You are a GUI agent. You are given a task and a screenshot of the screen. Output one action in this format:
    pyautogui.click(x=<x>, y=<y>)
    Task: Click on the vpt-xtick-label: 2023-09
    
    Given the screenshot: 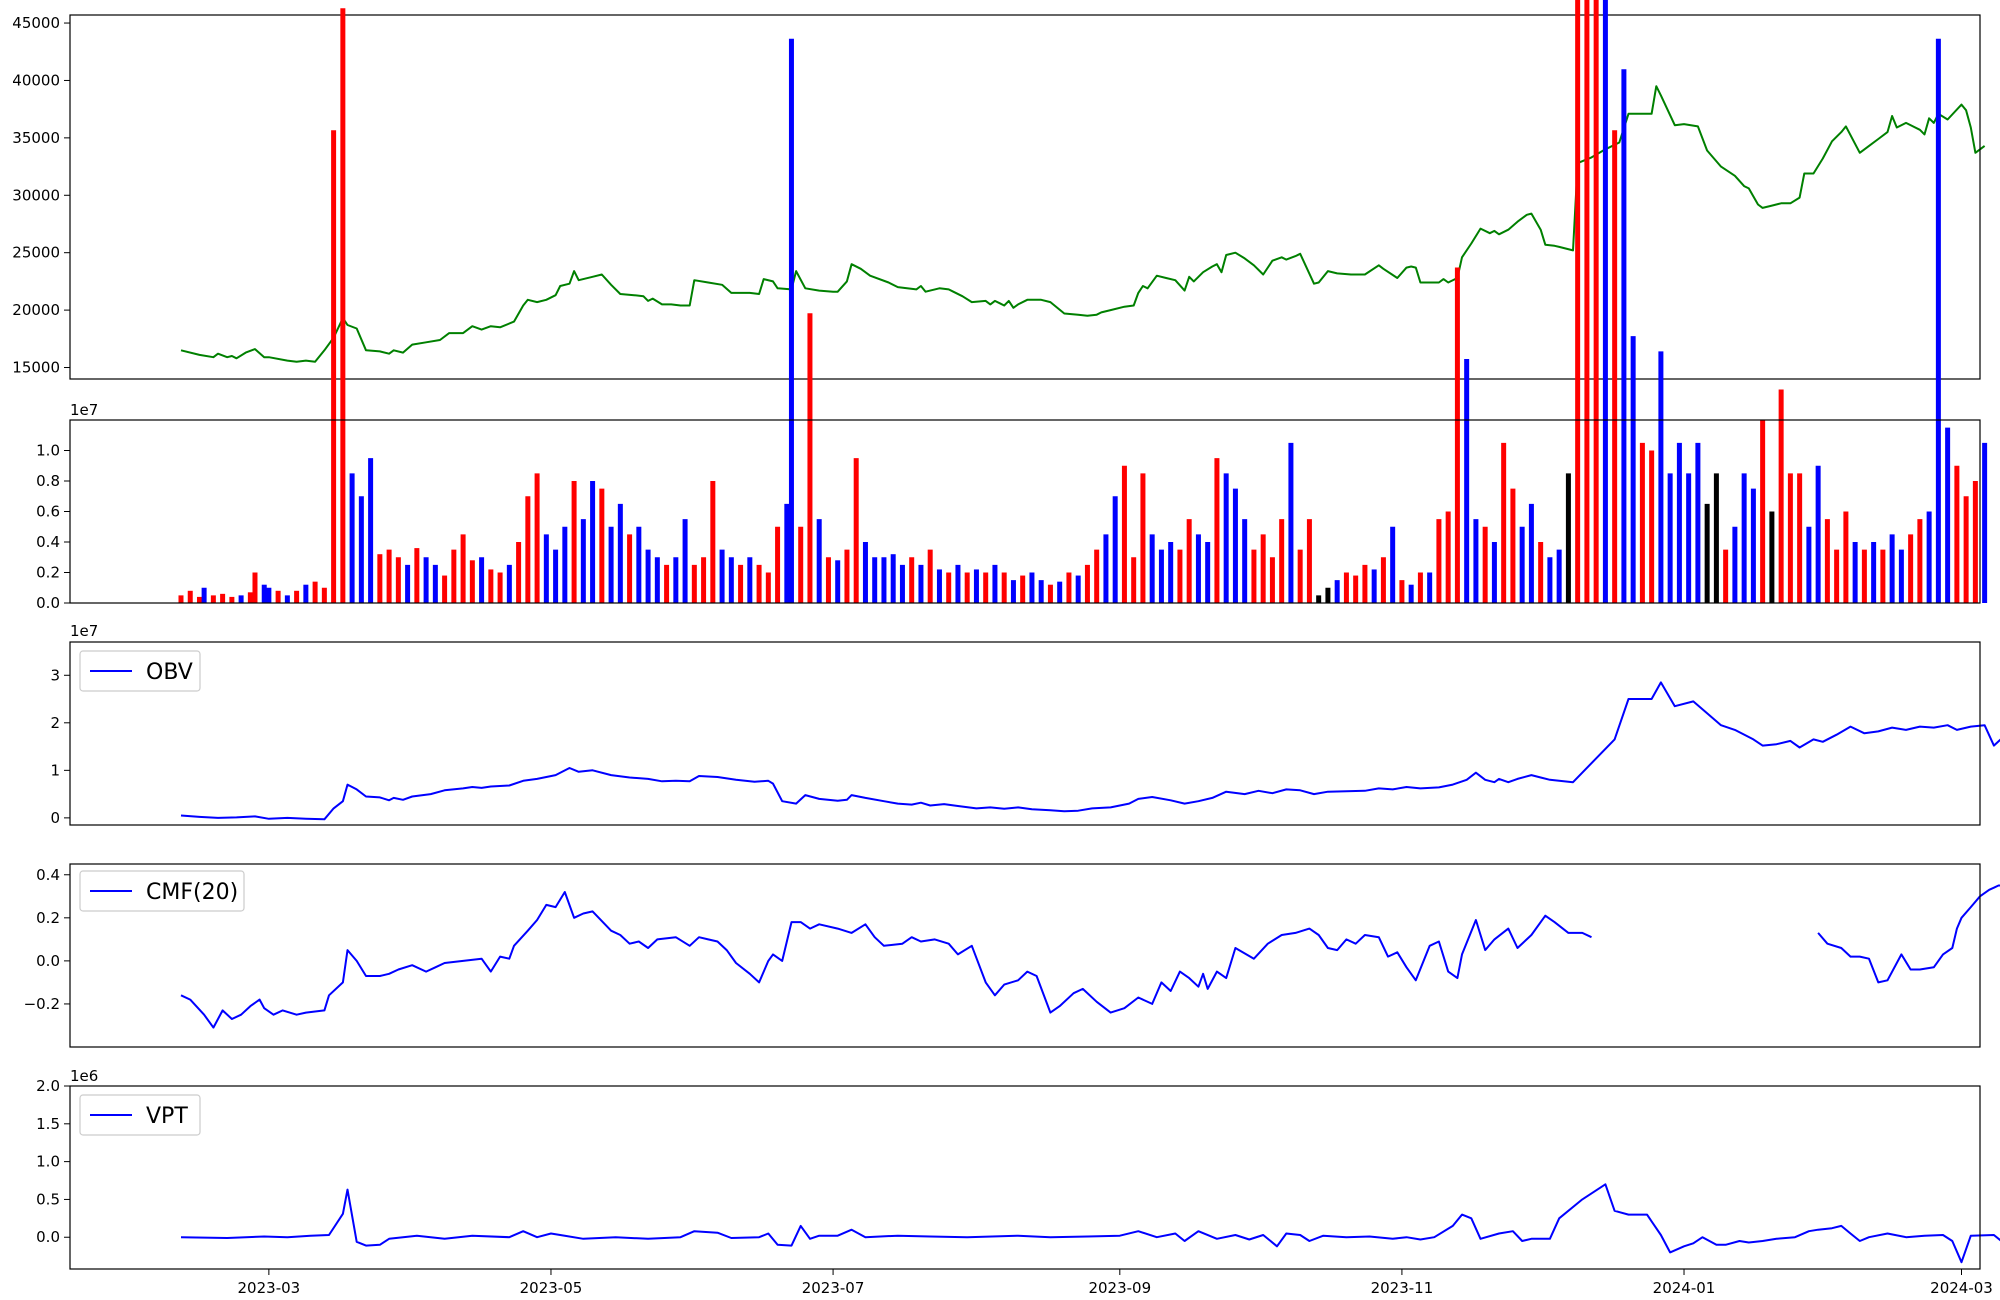 What is the action you would take?
    pyautogui.click(x=1119, y=1288)
    